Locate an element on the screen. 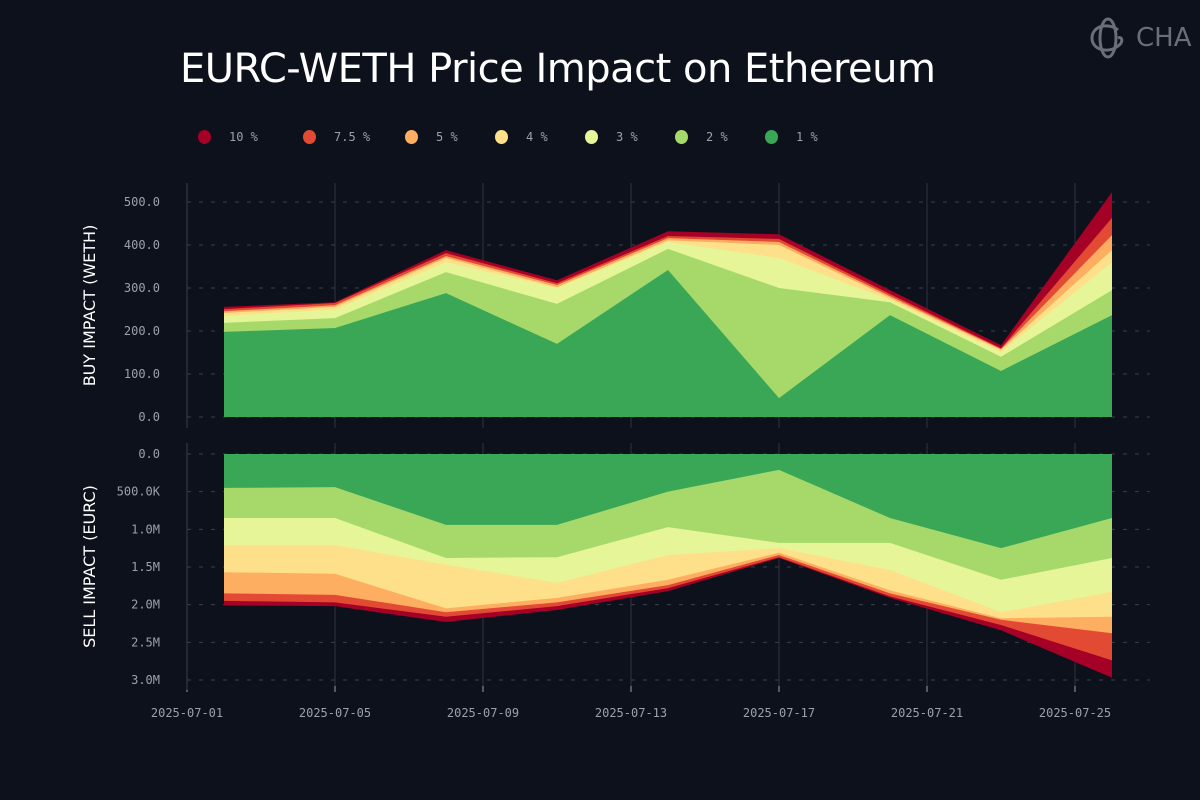 This screenshot has height=800, width=1200. legend-item: 10 % is located at coordinates (250, 137).